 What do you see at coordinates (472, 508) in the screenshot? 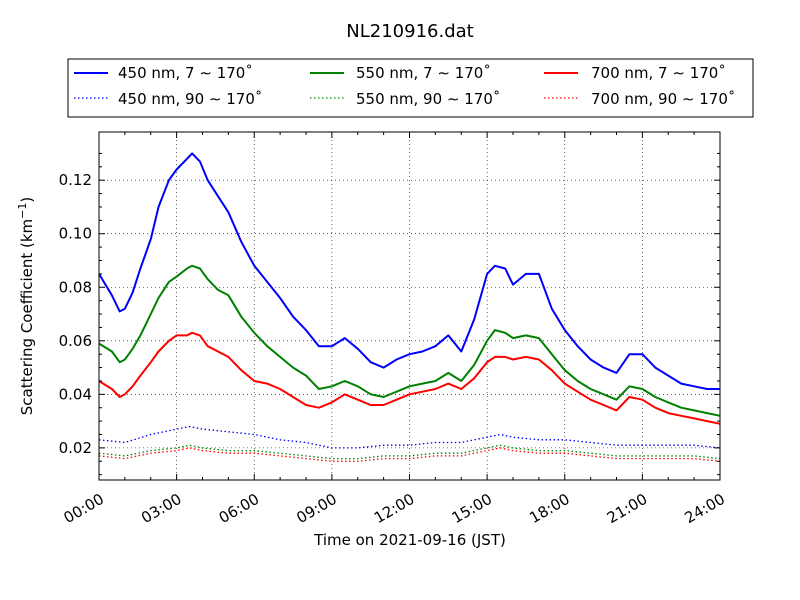
I see `x-tick-label: 15:00` at bounding box center [472, 508].